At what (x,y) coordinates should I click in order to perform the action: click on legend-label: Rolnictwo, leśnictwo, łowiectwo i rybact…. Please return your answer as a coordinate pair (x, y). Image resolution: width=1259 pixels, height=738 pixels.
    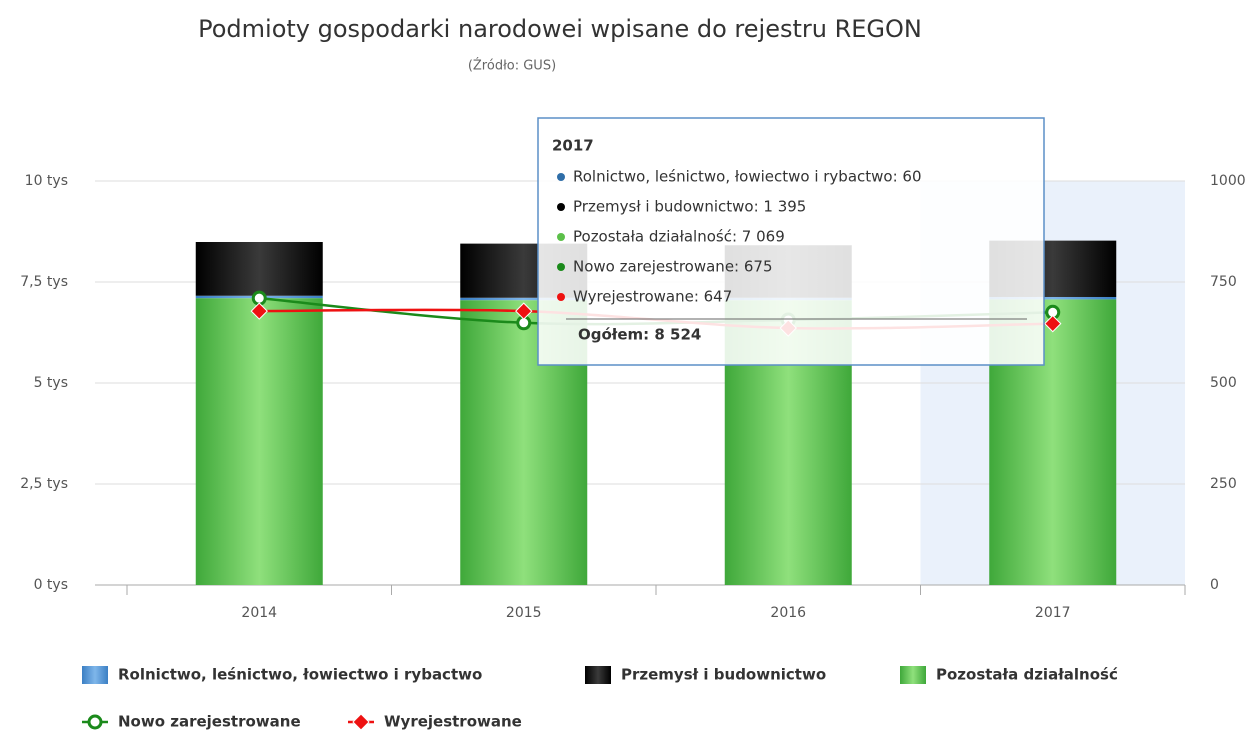
    Looking at the image, I should click on (300, 675).